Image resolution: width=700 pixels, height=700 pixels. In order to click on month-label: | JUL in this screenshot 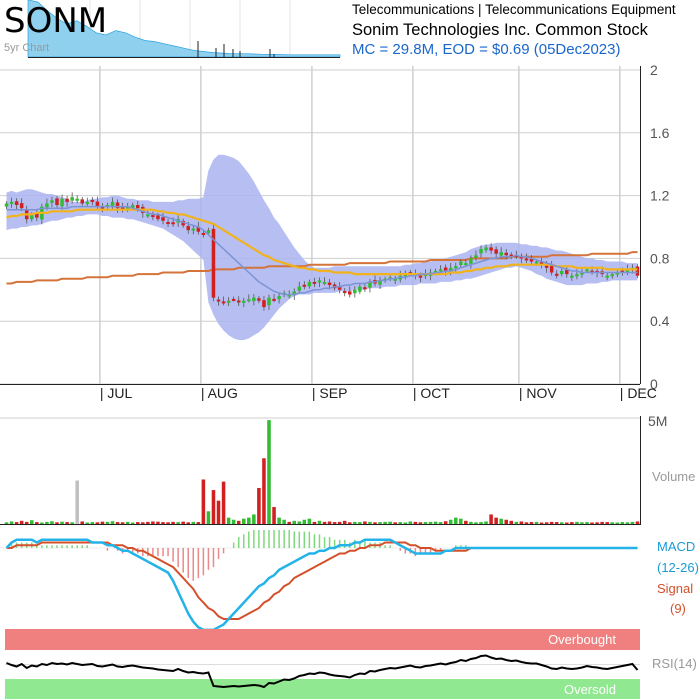, I will do `click(116, 393)`.